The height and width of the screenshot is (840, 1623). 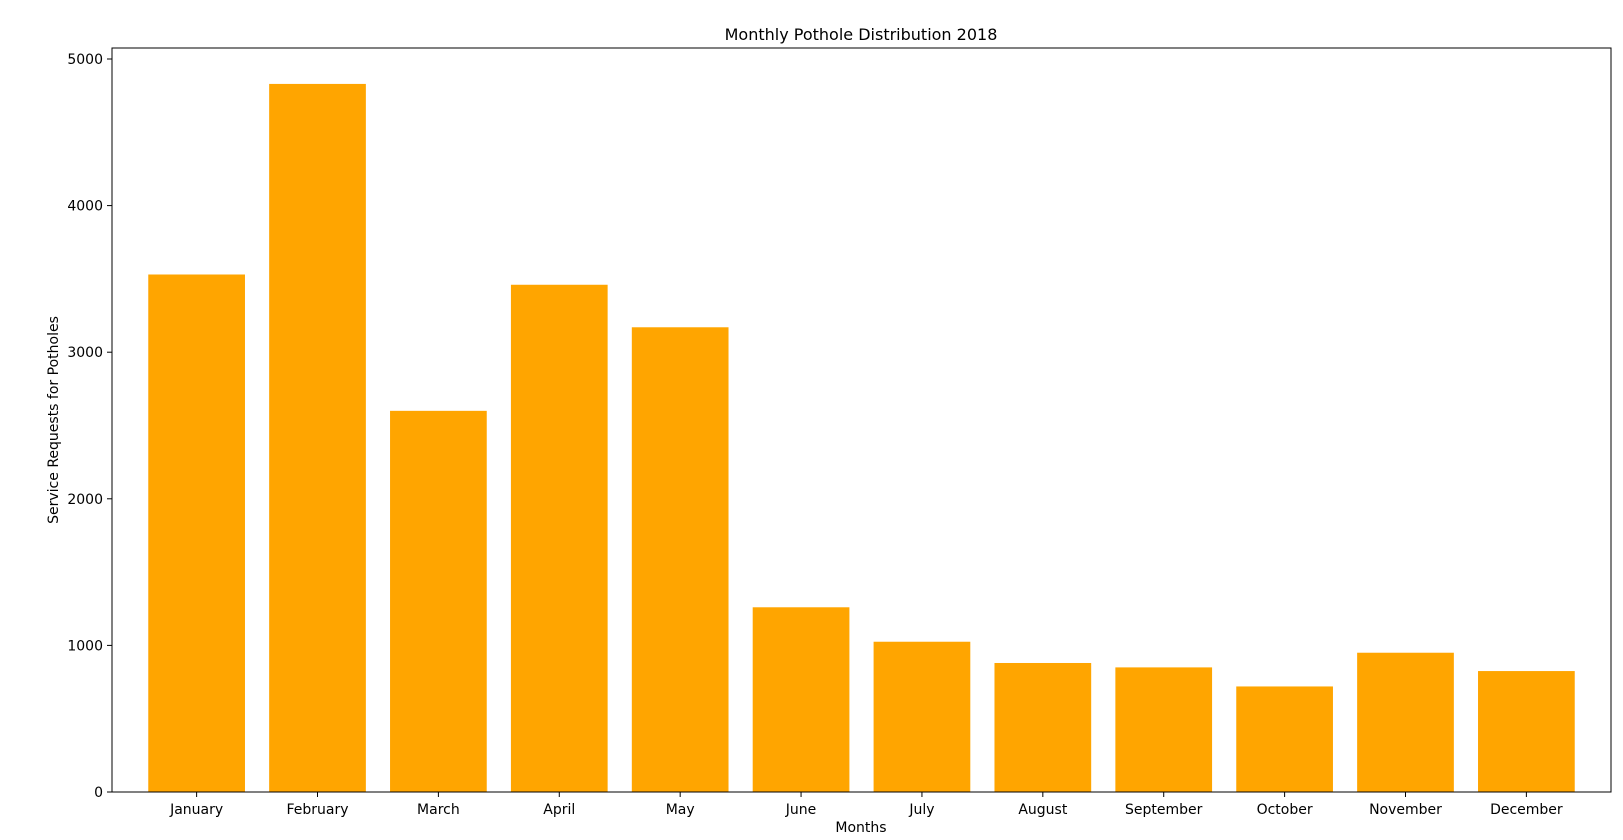 I want to click on x-tick-label: April, so click(x=559, y=810).